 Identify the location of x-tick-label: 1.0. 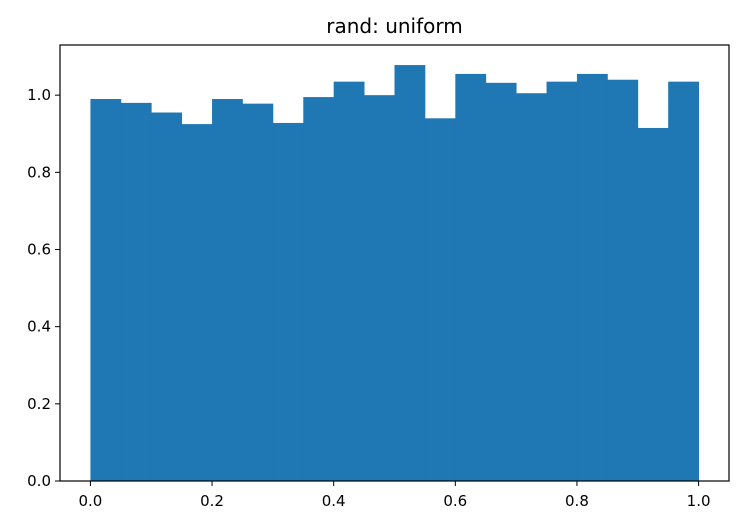
(699, 501).